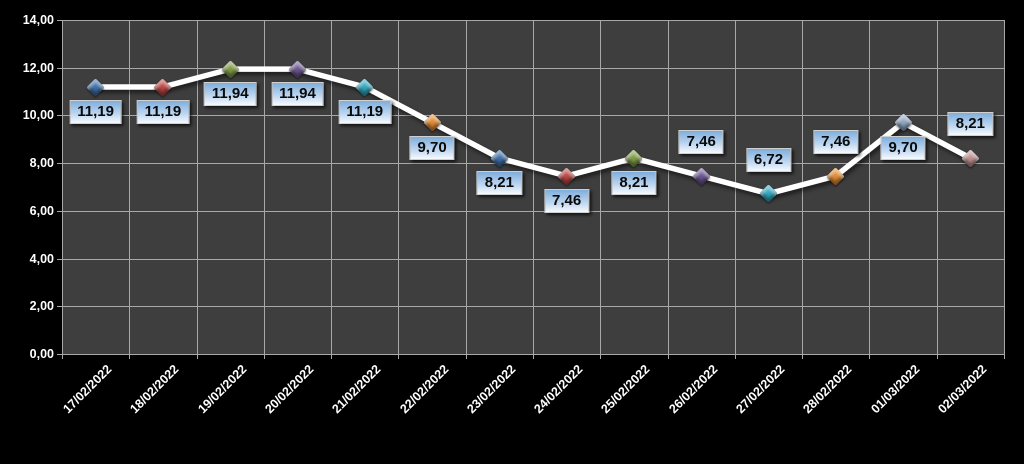 This screenshot has width=1024, height=464. I want to click on data-label: 6,72, so click(768, 159).